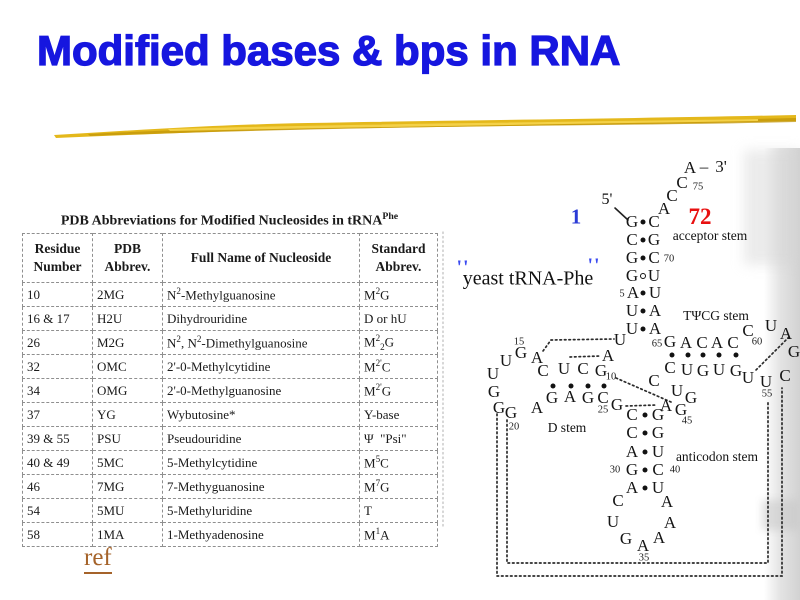 The width and height of the screenshot is (800, 600). Describe the element at coordinates (398, 438) in the screenshot. I see `table-cell: Ψ "Psi"` at that location.